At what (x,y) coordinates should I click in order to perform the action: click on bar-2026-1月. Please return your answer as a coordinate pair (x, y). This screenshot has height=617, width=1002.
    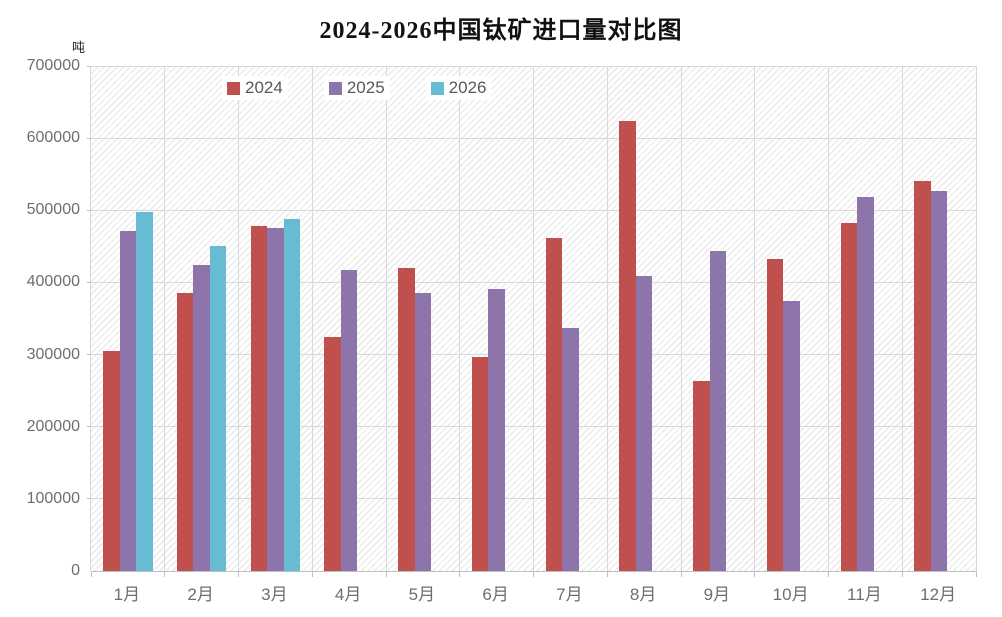
    Looking at the image, I should click on (144, 391).